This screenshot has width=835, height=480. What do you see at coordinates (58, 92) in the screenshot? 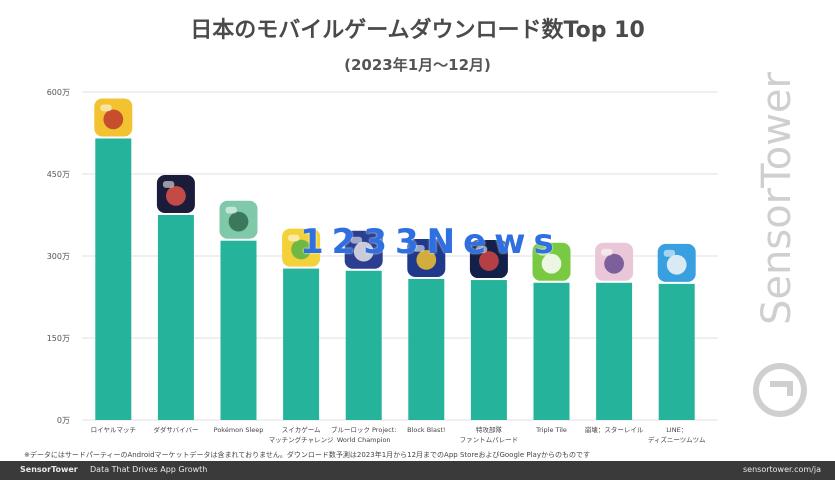
I see `y-tick-label: 600万` at bounding box center [58, 92].